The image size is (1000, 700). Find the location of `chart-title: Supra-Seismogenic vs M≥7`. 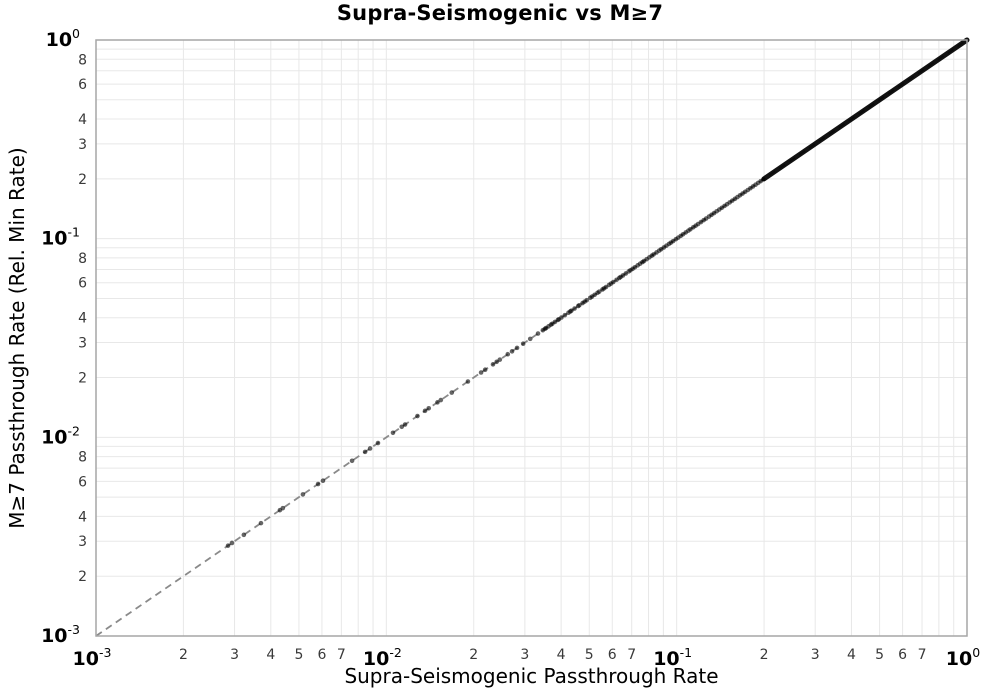

chart-title: Supra-Seismogenic vs M≥7 is located at coordinates (500, 13).